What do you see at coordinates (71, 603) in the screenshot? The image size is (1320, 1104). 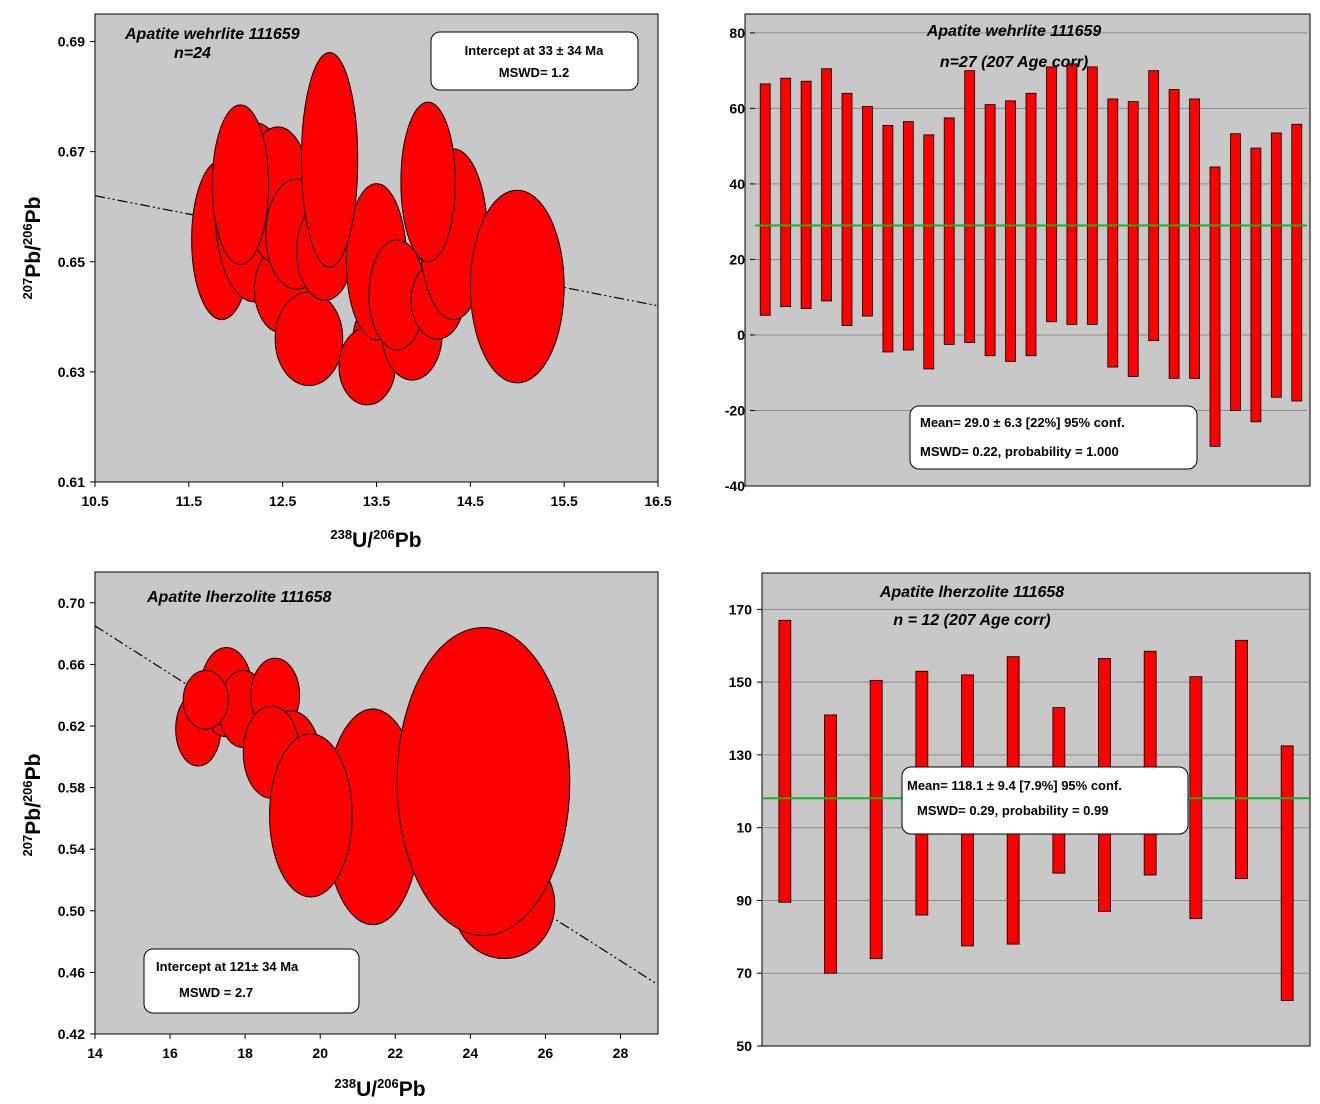 I see `y-tick-label: 0.70` at bounding box center [71, 603].